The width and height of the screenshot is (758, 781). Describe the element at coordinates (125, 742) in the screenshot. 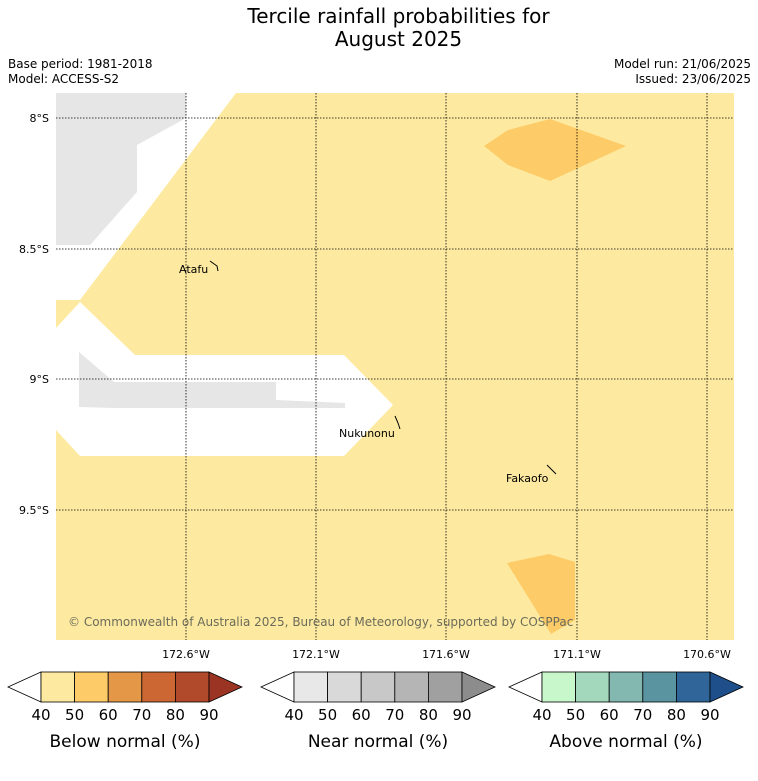

I see `colorbar-label: Below normal (%)` at that location.